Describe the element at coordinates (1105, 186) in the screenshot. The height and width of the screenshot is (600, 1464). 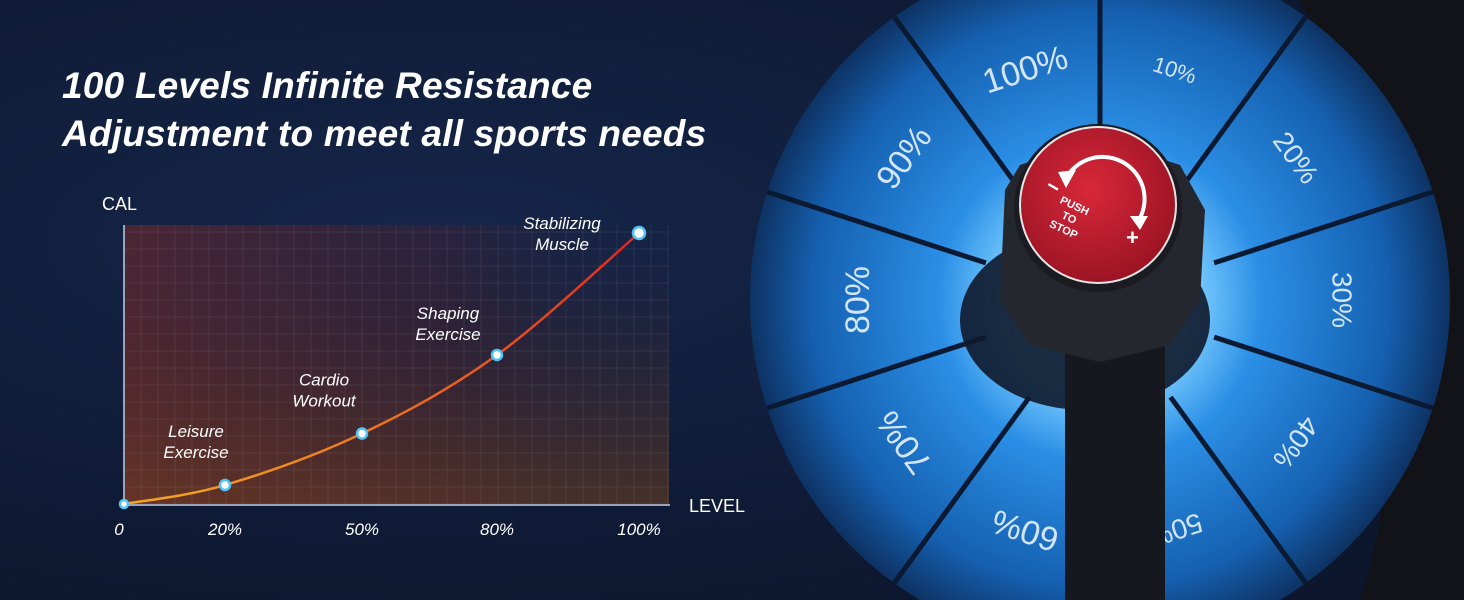
I see `rotation-arrow-icon` at that location.